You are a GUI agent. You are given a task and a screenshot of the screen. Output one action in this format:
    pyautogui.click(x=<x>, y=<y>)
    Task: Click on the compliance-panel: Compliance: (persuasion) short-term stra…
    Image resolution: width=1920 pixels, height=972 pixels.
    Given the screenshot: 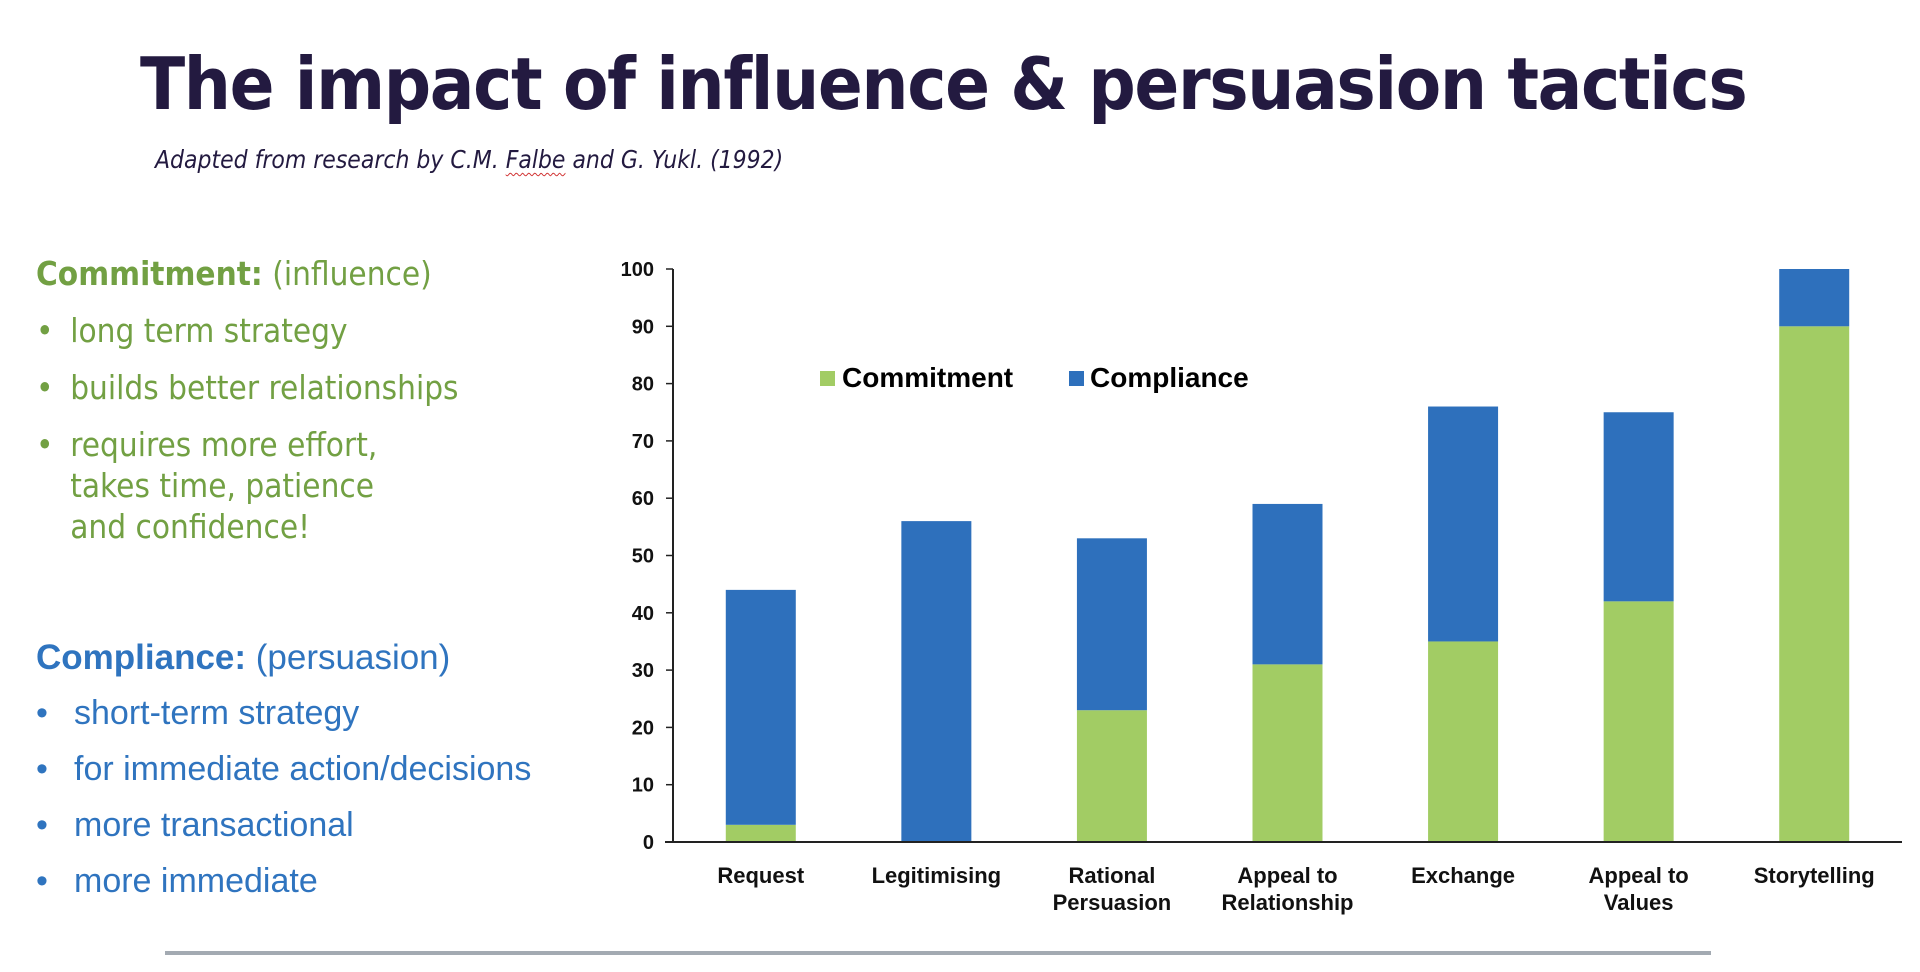 What is the action you would take?
    pyautogui.click(x=283, y=770)
    